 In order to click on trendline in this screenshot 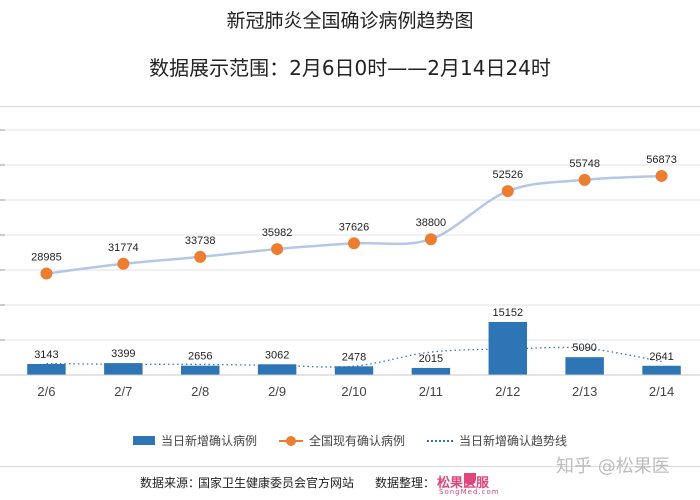, I will do `click(354, 357)`.